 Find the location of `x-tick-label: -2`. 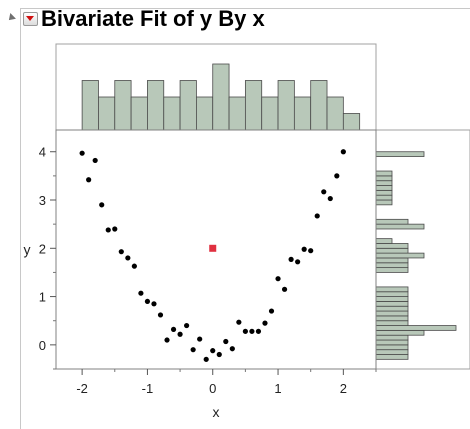

x-tick-label: -2 is located at coordinates (82, 388).